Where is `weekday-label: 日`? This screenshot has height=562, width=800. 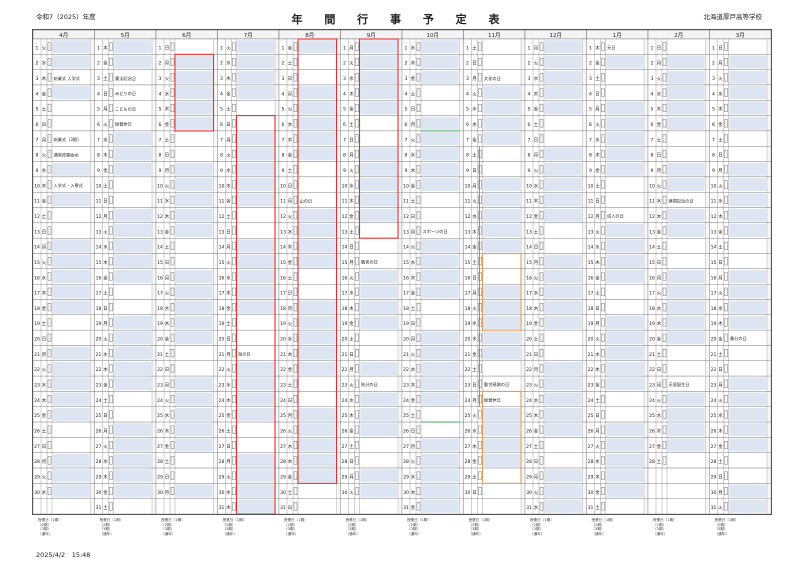 weekday-label: 日 is located at coordinates (105, 94).